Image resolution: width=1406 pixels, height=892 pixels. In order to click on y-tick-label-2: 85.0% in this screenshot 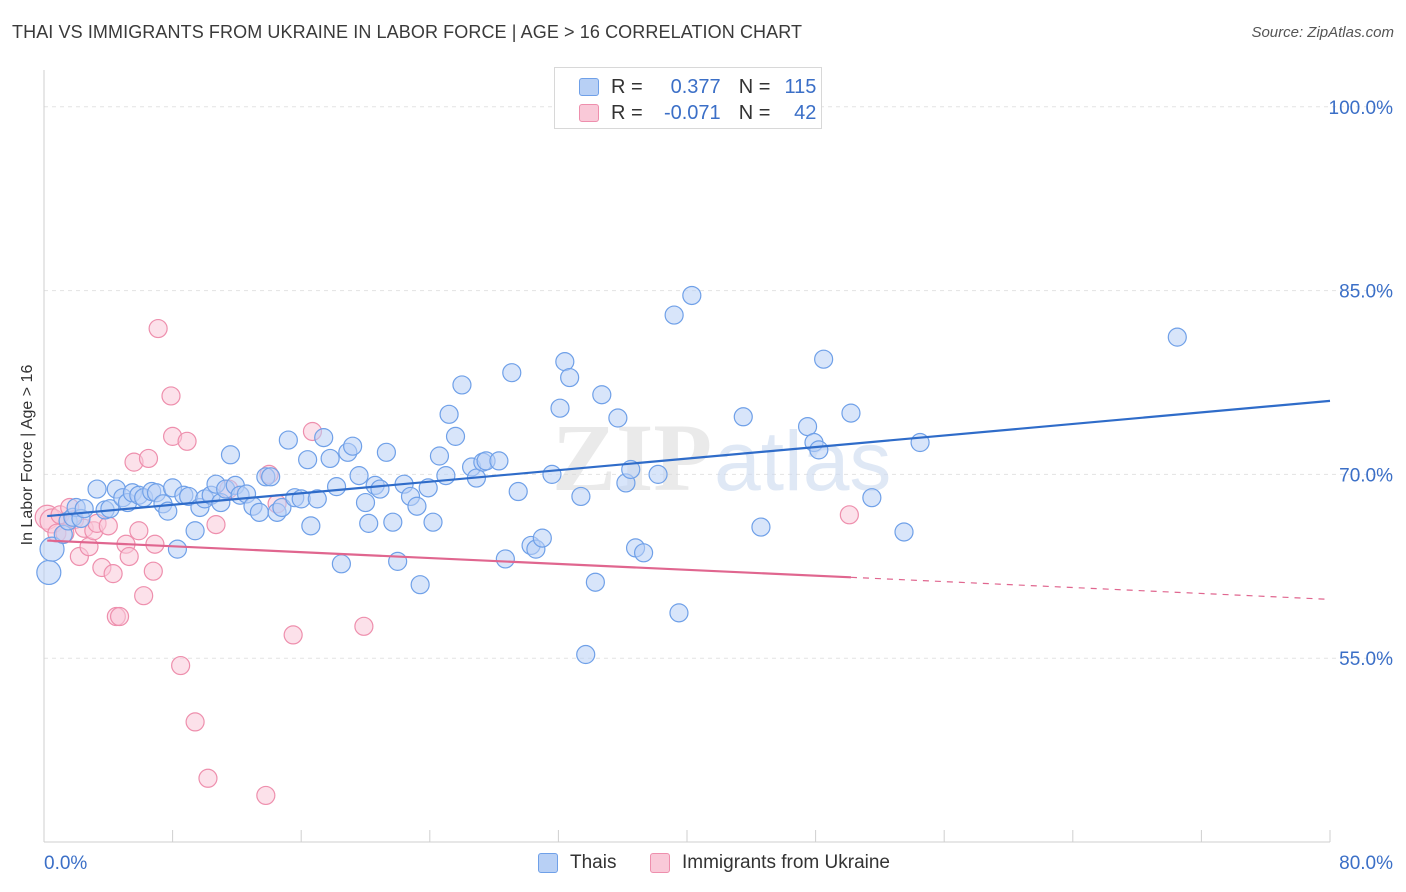, I will do `click(1366, 292)`.